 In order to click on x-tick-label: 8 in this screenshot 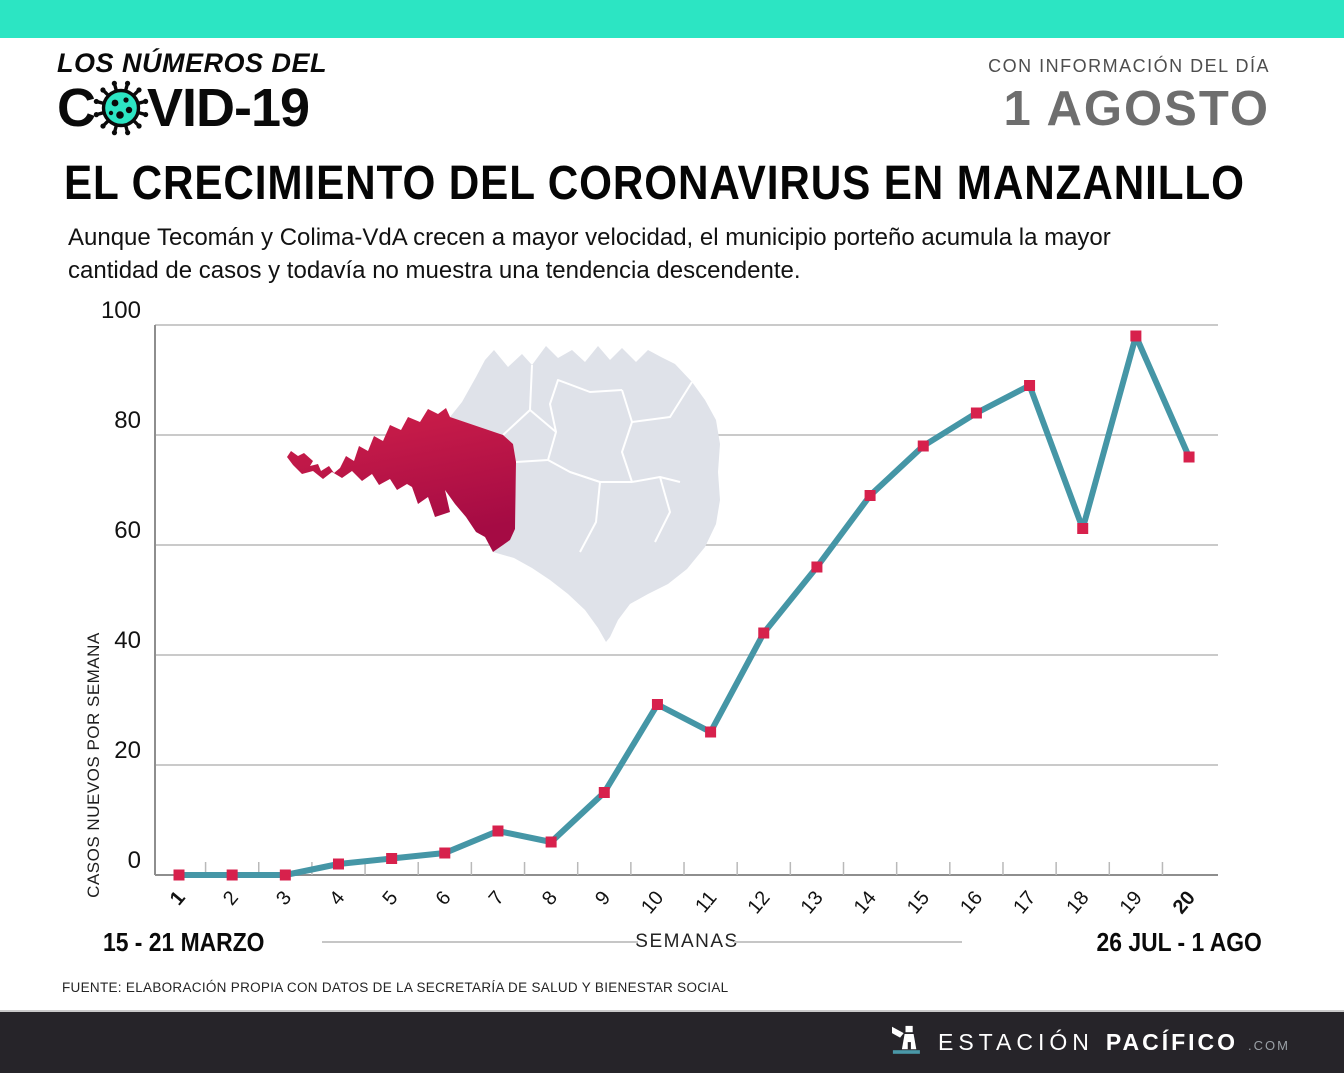, I will do `click(550, 898)`.